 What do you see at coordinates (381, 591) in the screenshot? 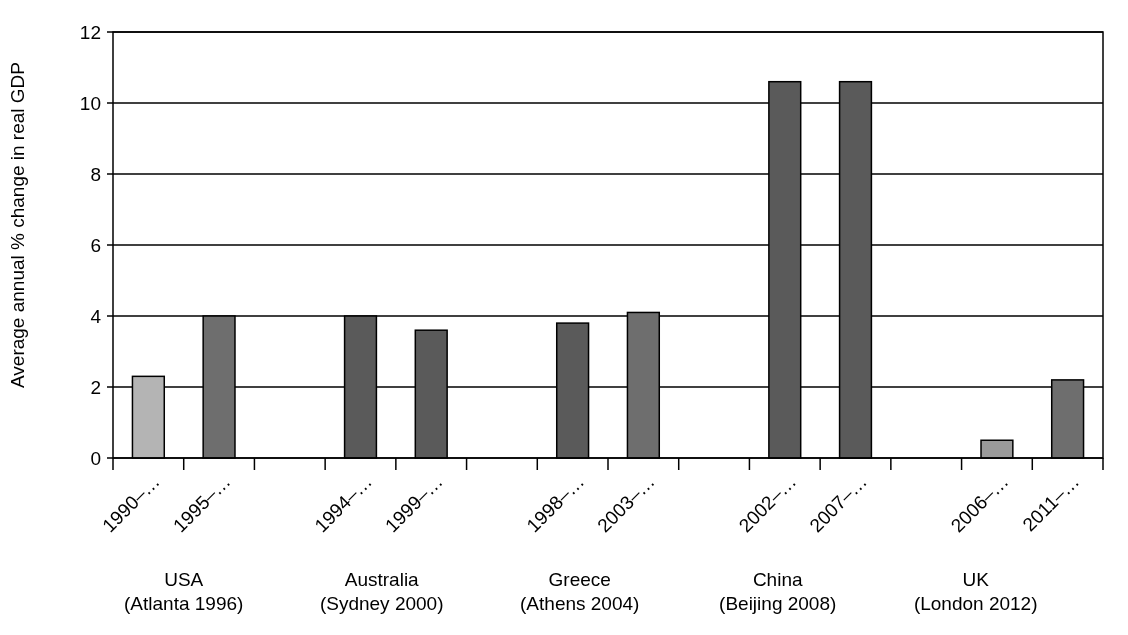
I see `text: Australia (Sydney 2000)` at bounding box center [381, 591].